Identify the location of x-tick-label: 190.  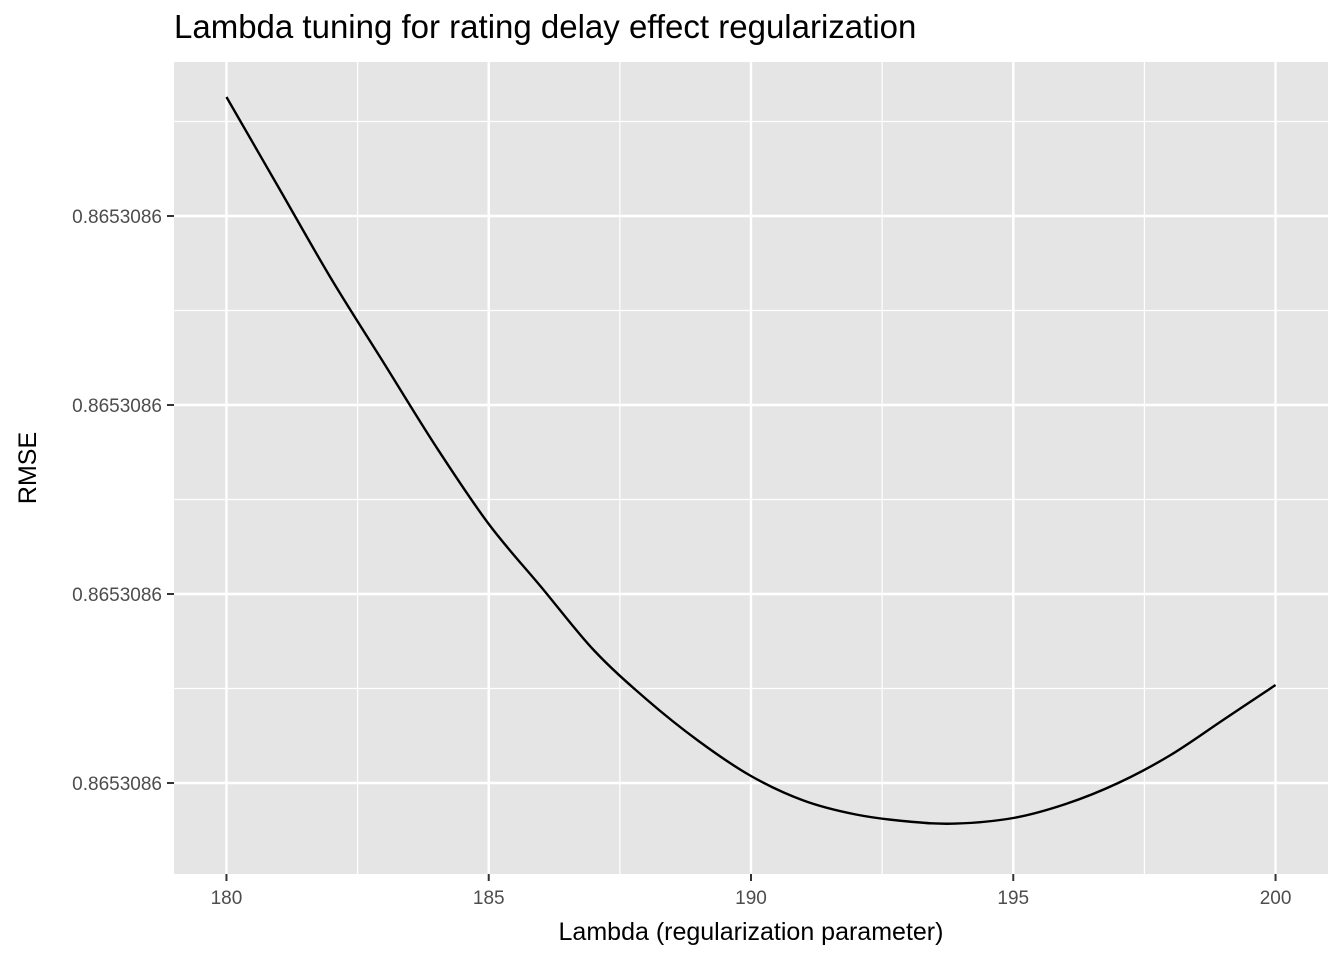
(751, 898).